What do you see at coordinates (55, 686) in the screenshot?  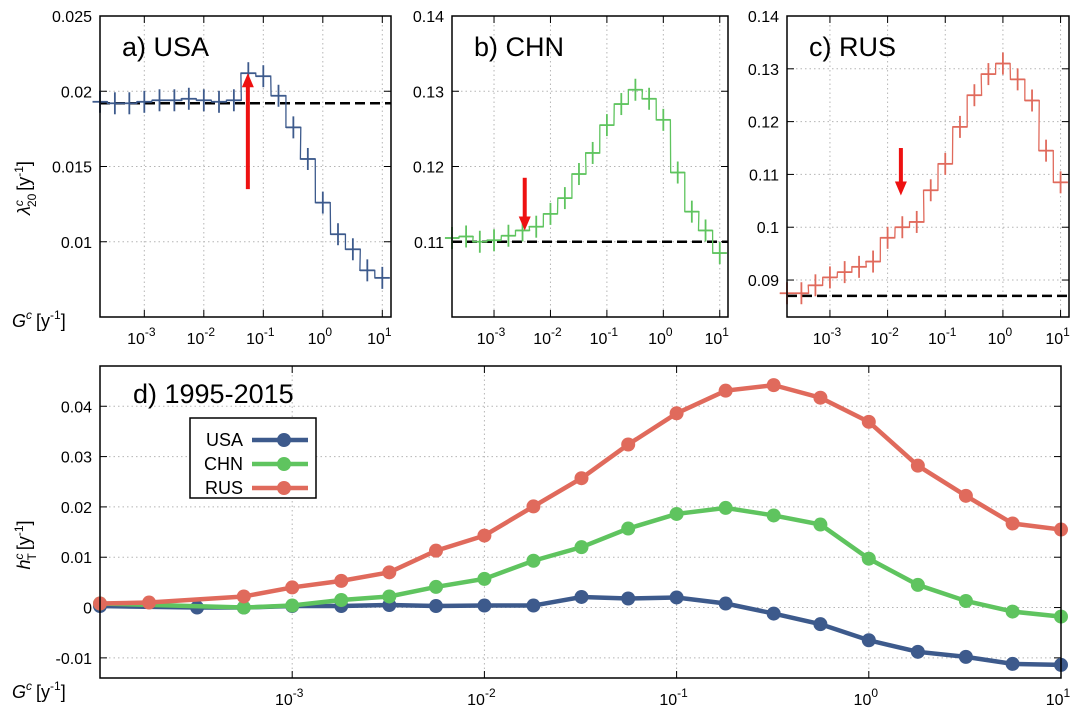 I see `xlabel-bottom-unit-exp: -1` at bounding box center [55, 686].